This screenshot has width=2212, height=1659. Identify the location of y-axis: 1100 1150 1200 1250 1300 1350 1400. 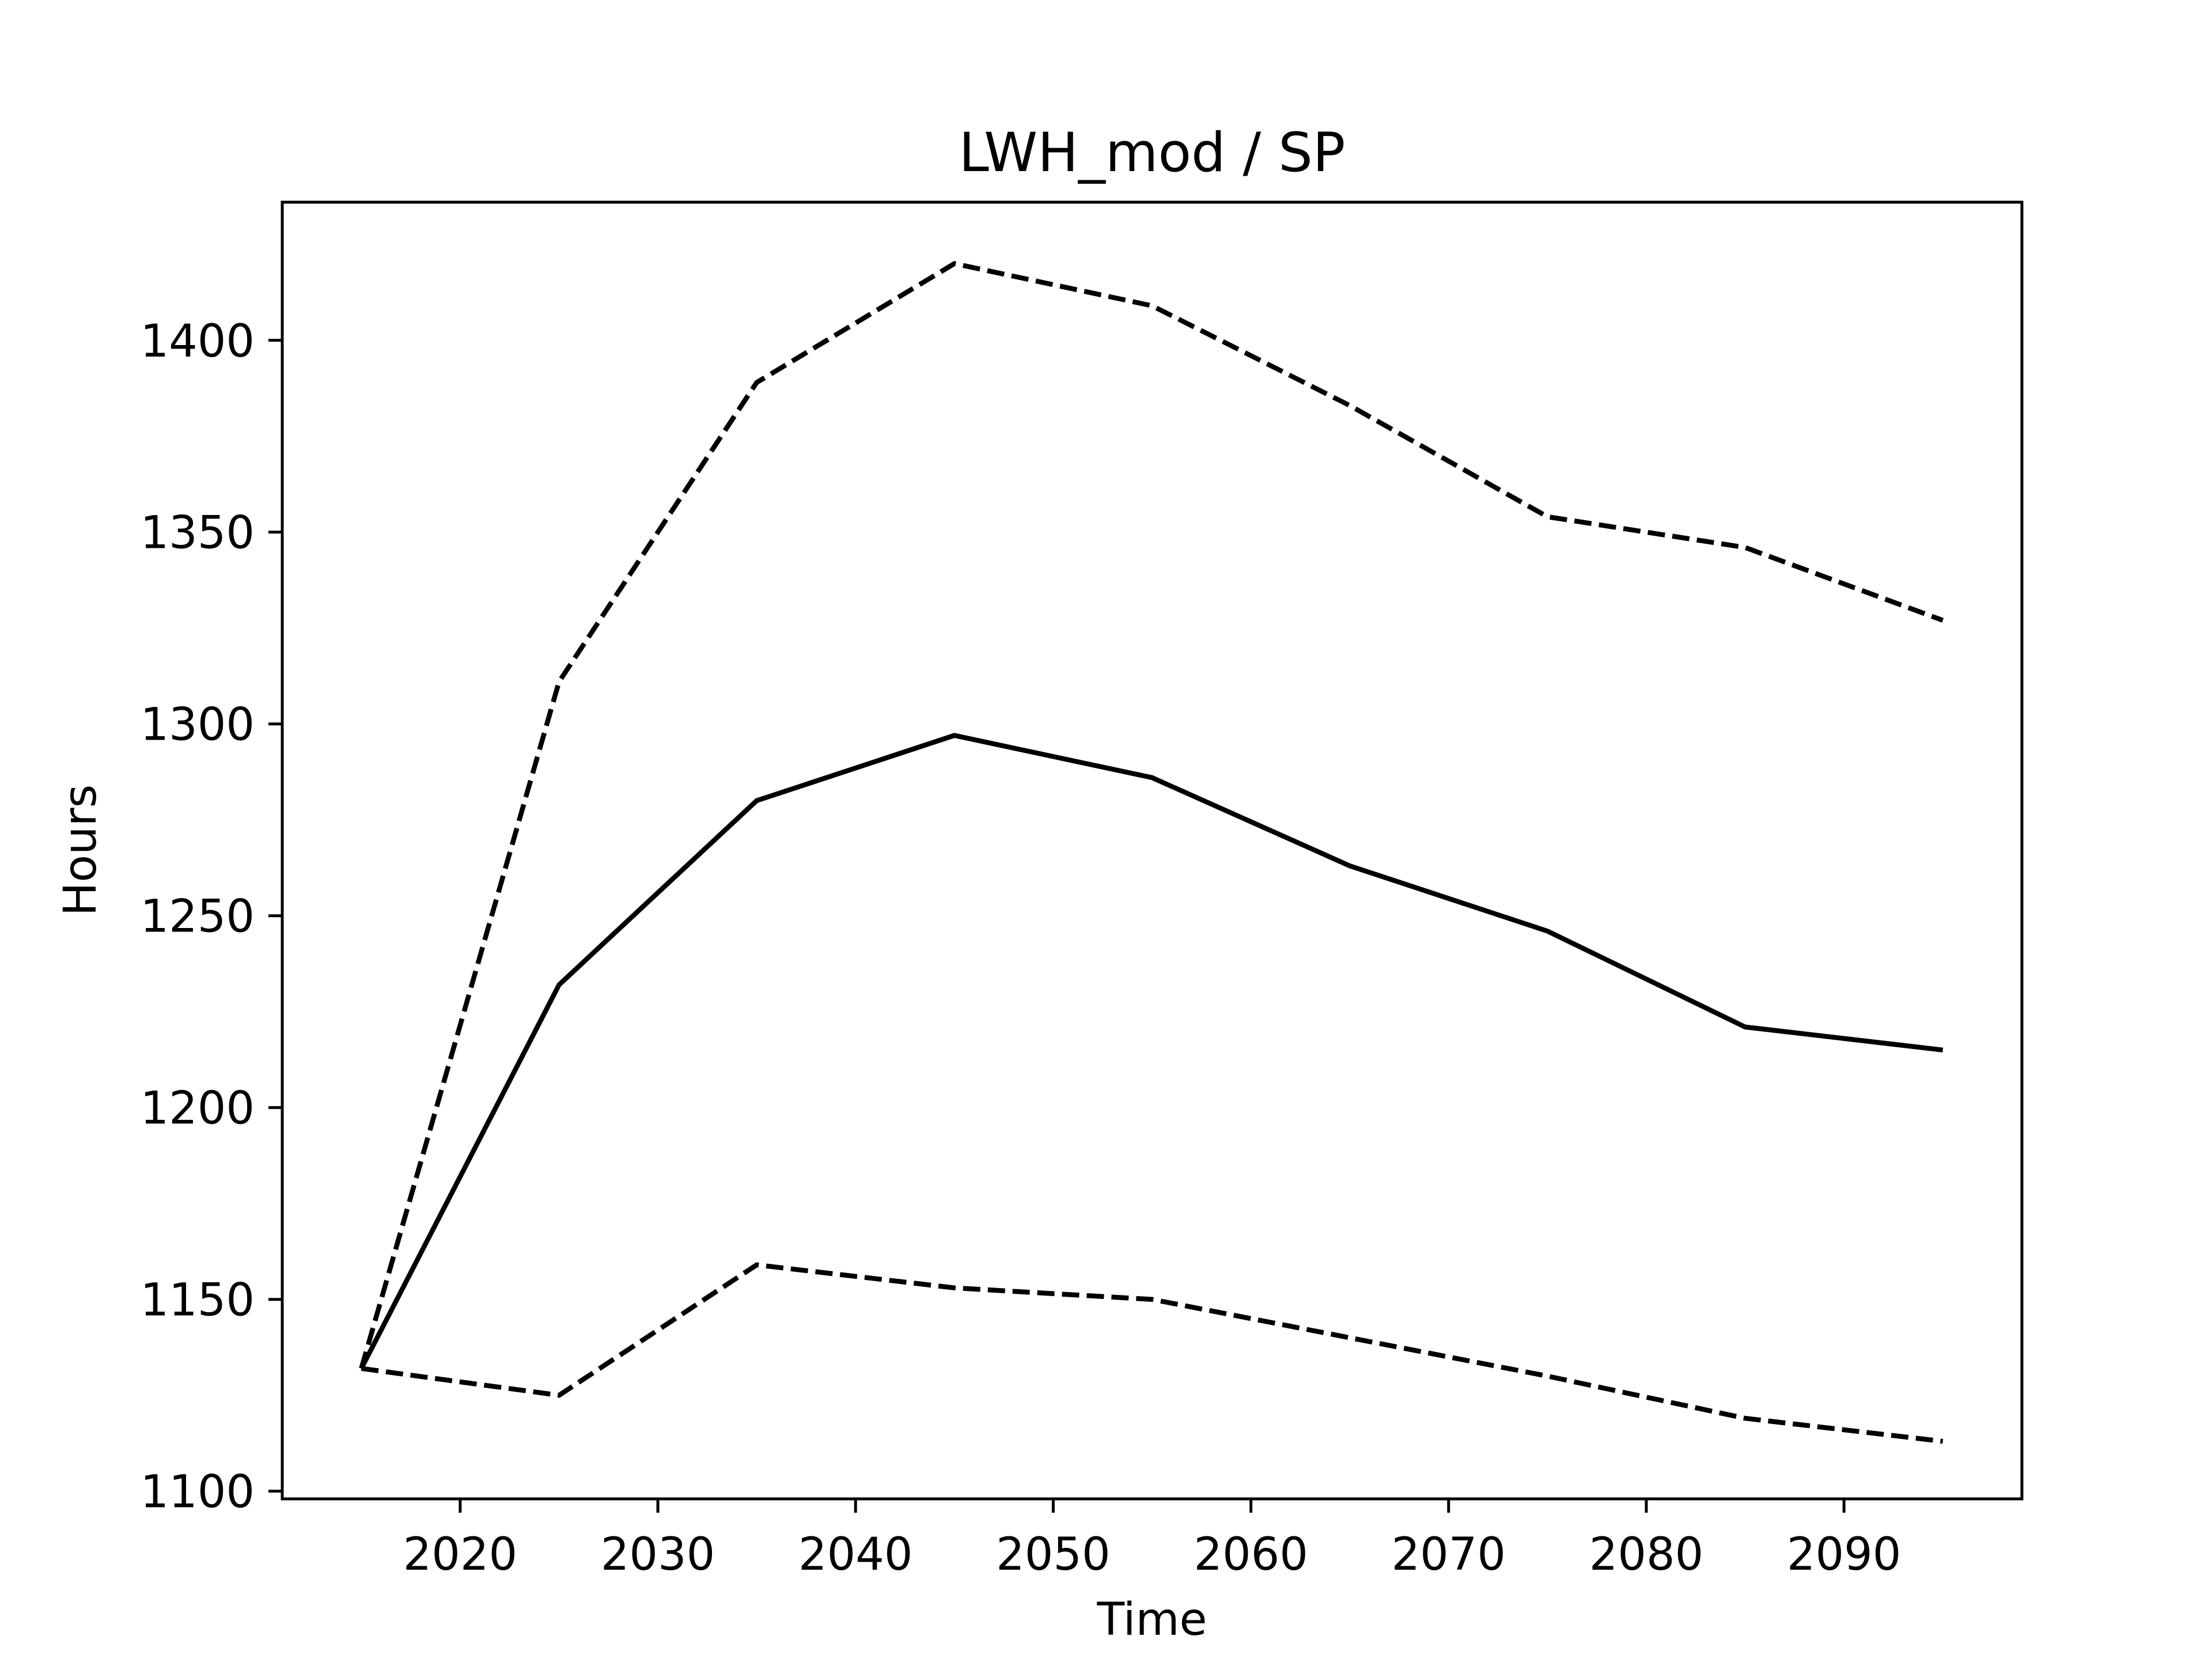
(211, 917).